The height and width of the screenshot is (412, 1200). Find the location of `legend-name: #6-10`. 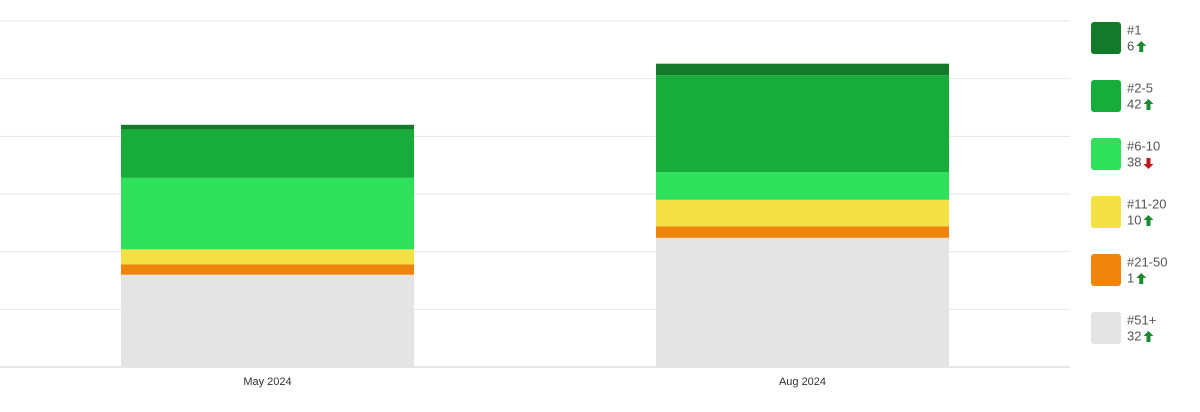

legend-name: #6-10 is located at coordinates (1143, 145).